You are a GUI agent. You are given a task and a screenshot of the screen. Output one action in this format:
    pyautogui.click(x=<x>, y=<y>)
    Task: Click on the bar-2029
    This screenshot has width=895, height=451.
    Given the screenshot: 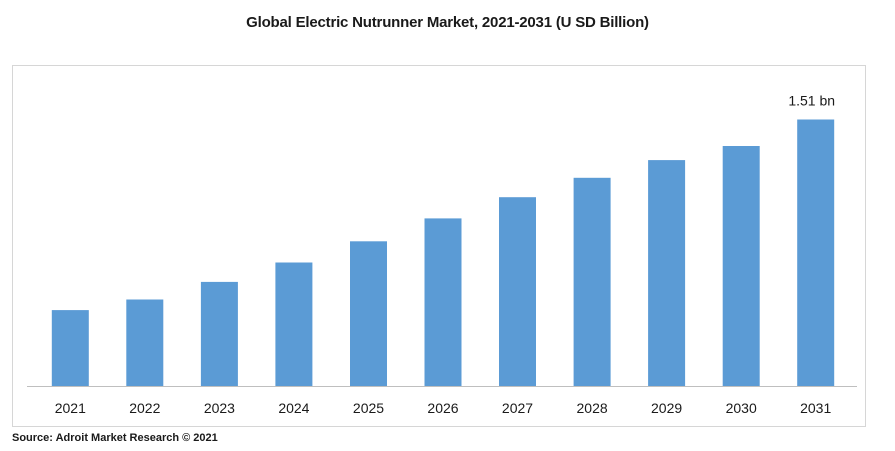 What is the action you would take?
    pyautogui.click(x=667, y=273)
    